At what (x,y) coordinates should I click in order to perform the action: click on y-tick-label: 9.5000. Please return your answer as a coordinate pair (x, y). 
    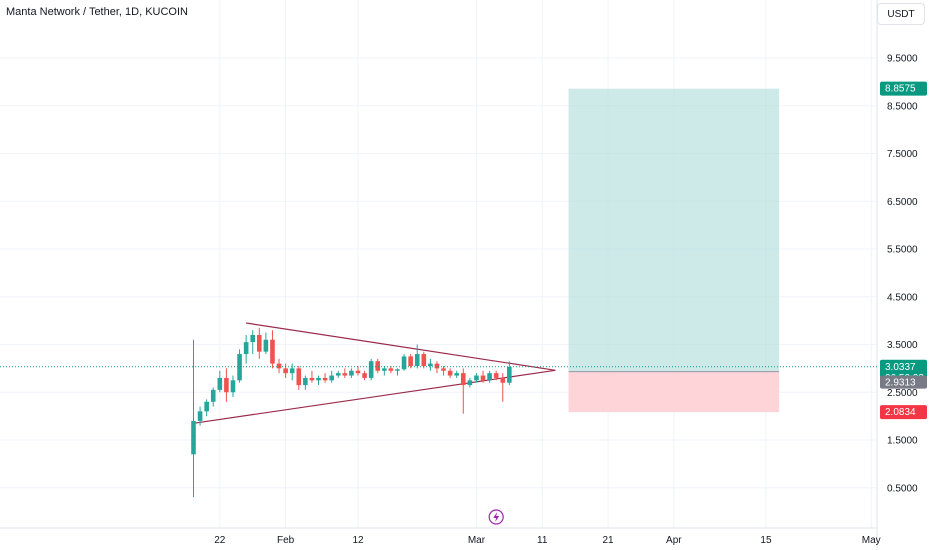
    Looking at the image, I should click on (902, 59).